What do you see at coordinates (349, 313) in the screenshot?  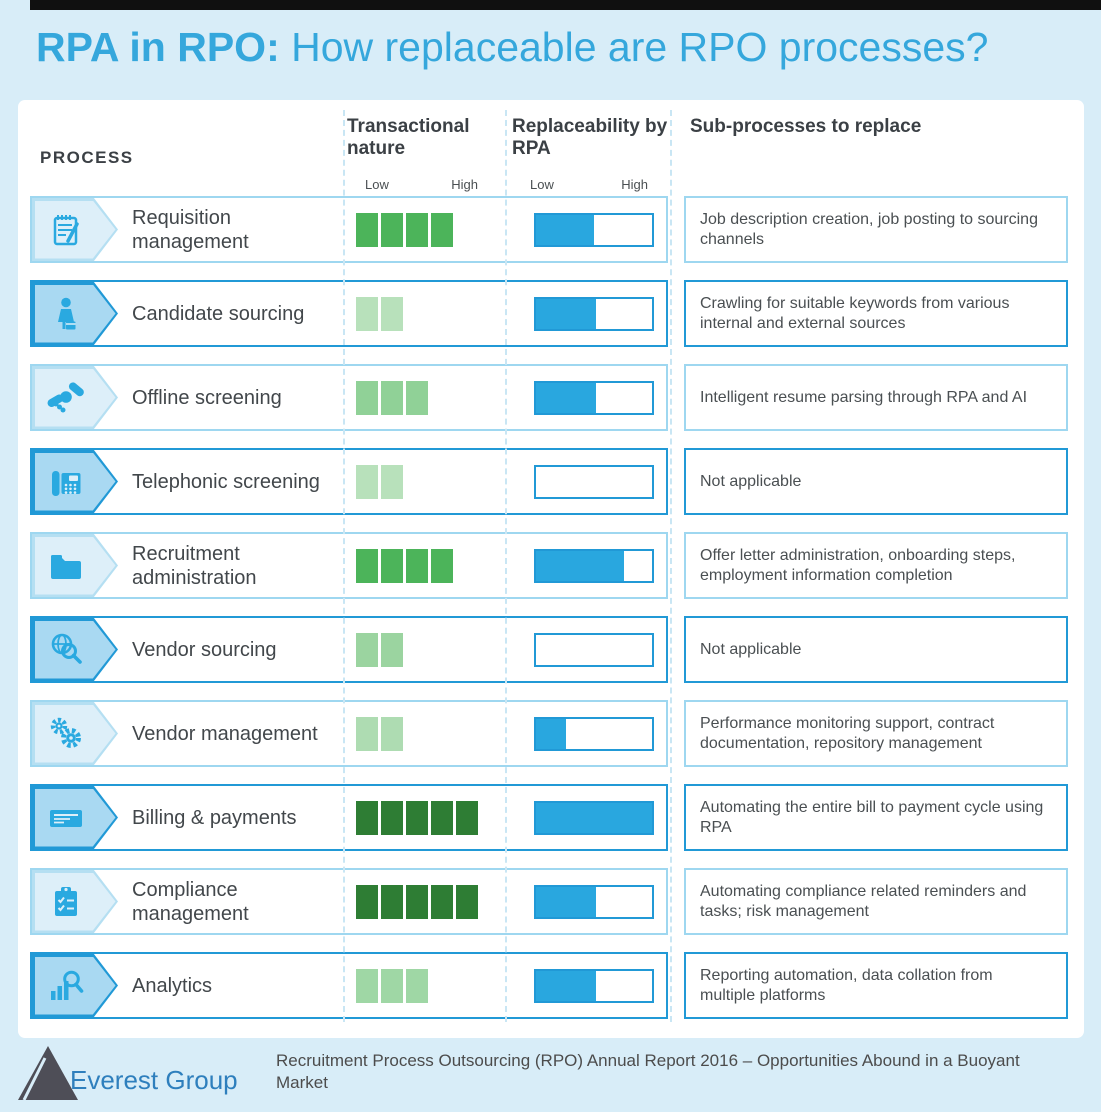 I see `process-card: Candidate sourcing` at bounding box center [349, 313].